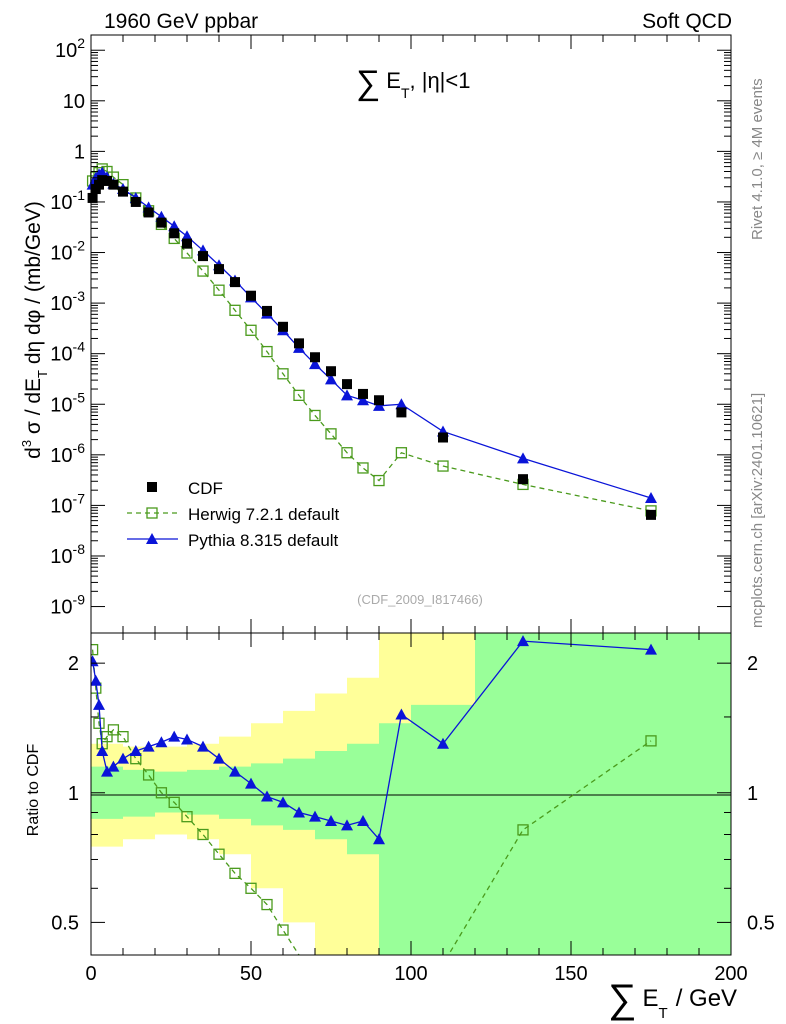 This screenshot has height=1024, width=786. I want to click on xtick-label: 150, so click(570, 974).